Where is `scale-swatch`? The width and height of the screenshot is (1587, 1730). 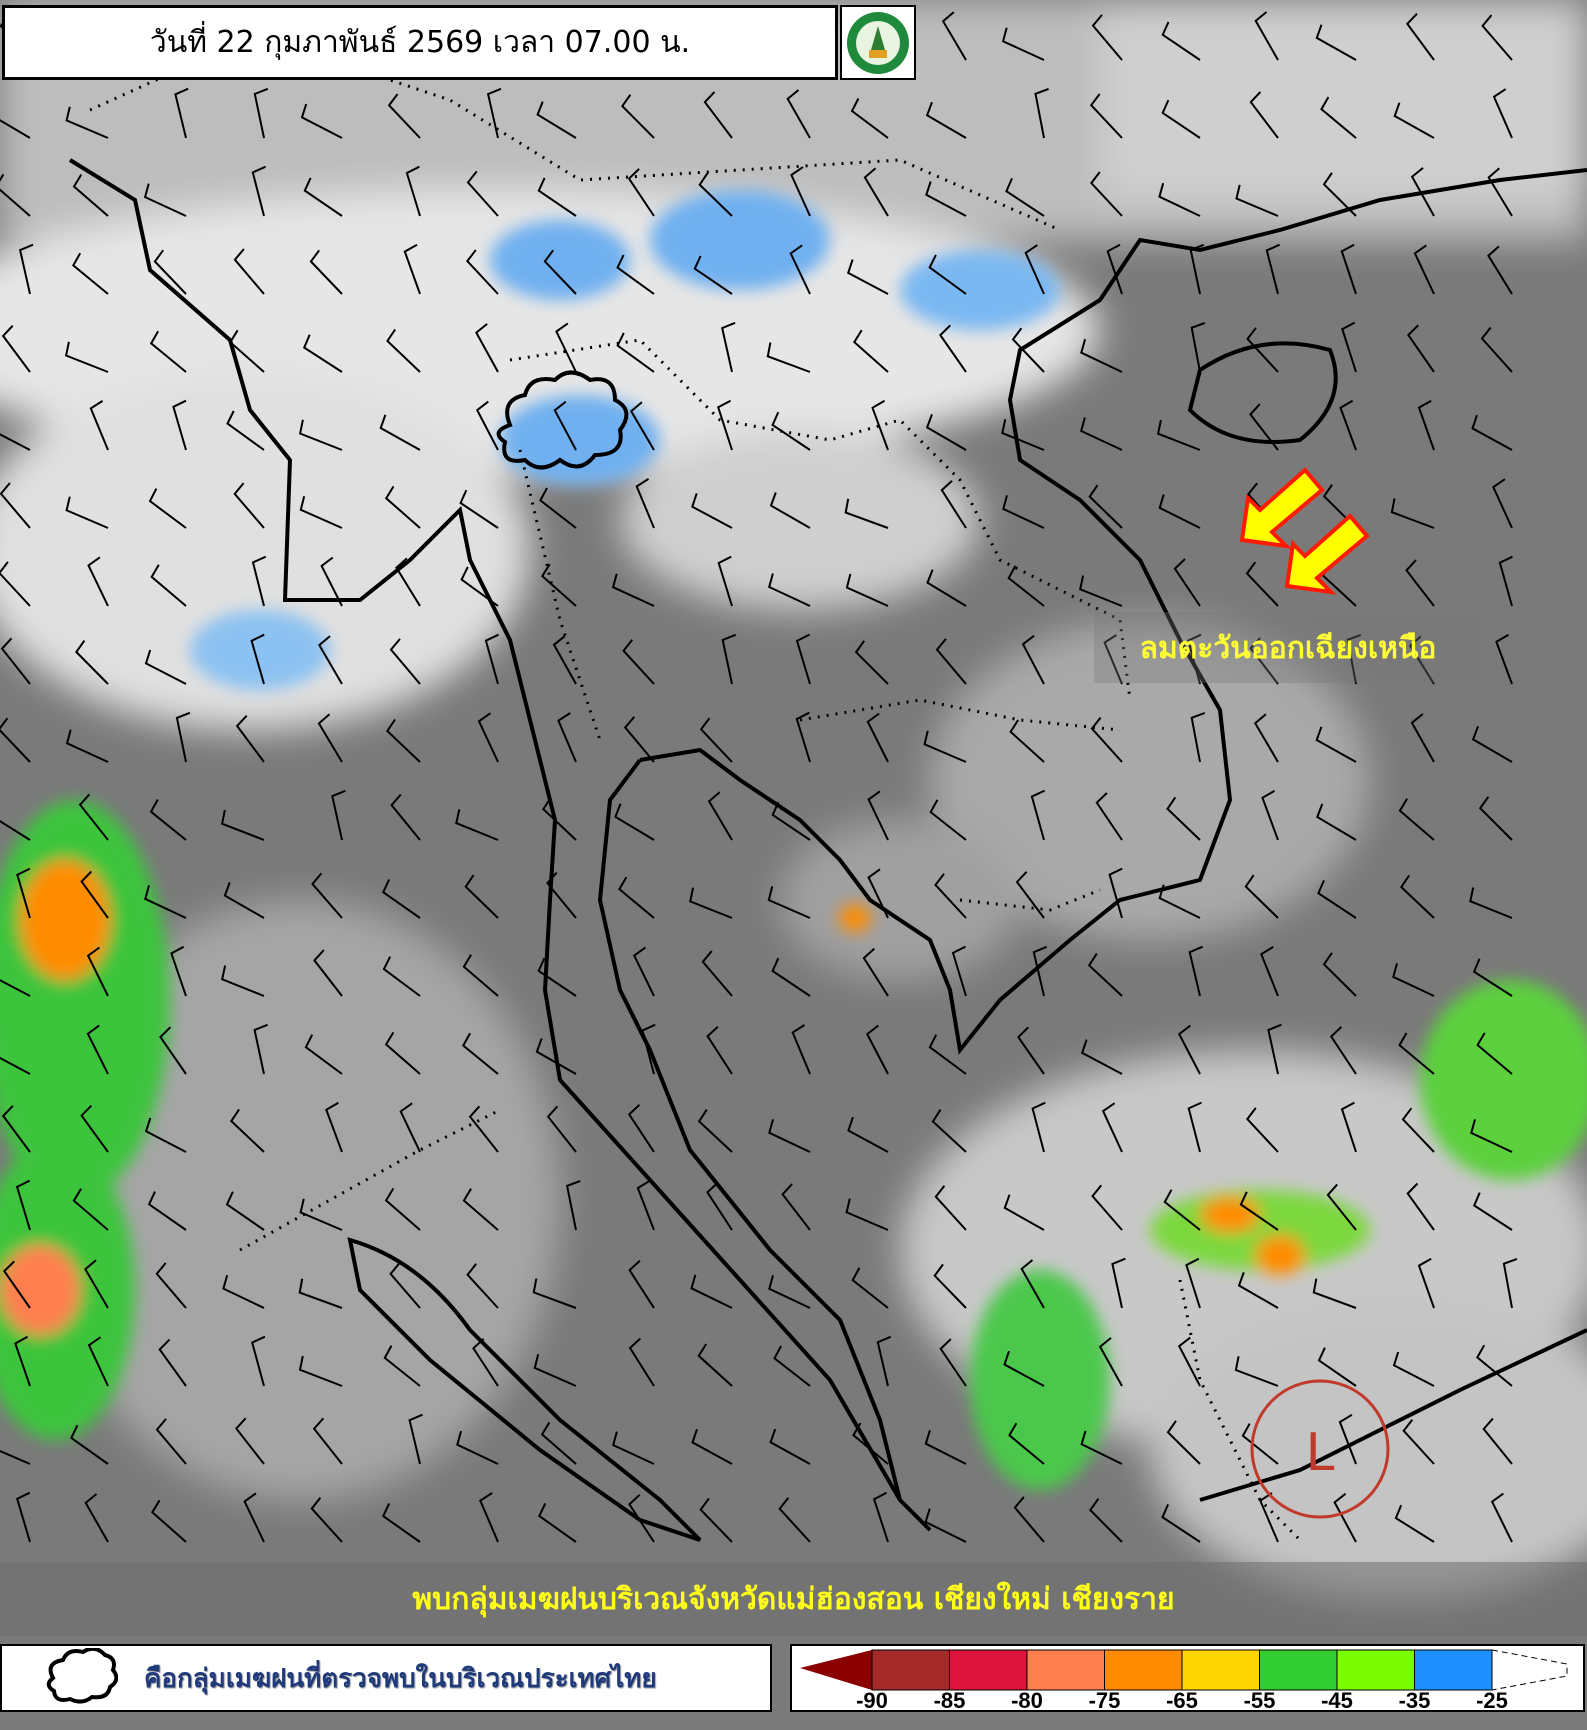 scale-swatch is located at coordinates (988, 1670).